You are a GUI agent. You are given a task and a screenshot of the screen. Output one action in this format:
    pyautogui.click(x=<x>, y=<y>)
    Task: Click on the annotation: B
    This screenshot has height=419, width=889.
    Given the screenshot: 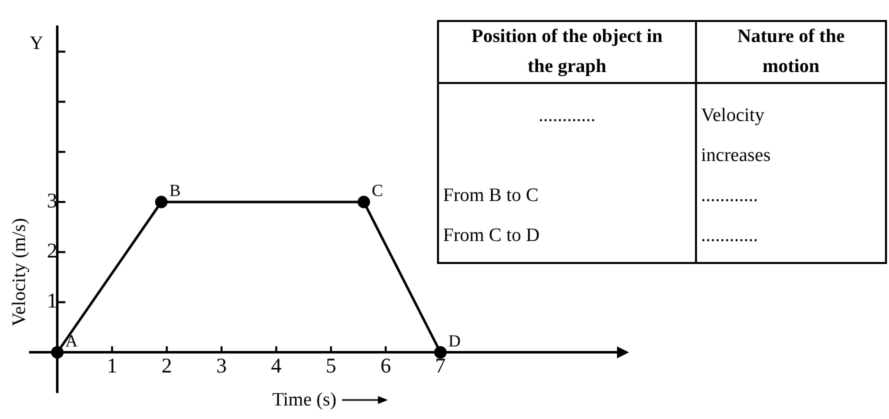 What is the action you would take?
    pyautogui.click(x=175, y=190)
    